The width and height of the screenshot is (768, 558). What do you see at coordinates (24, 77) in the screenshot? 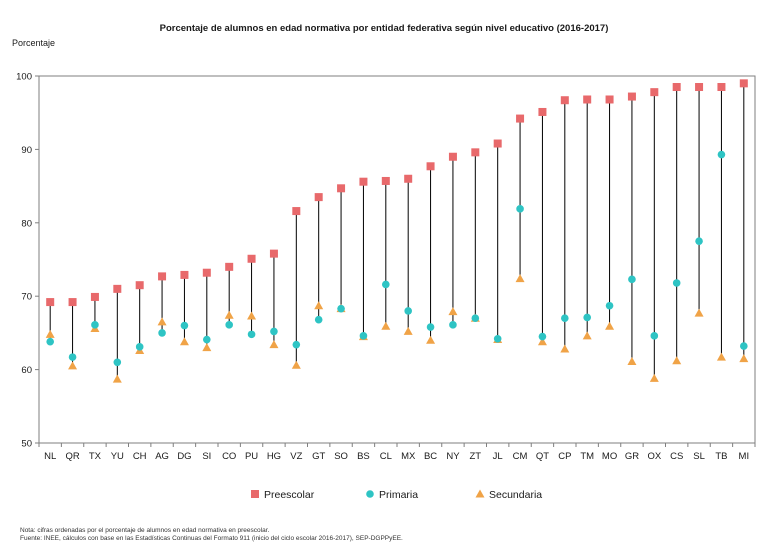
I see `y-tick-label: 100` at bounding box center [24, 77].